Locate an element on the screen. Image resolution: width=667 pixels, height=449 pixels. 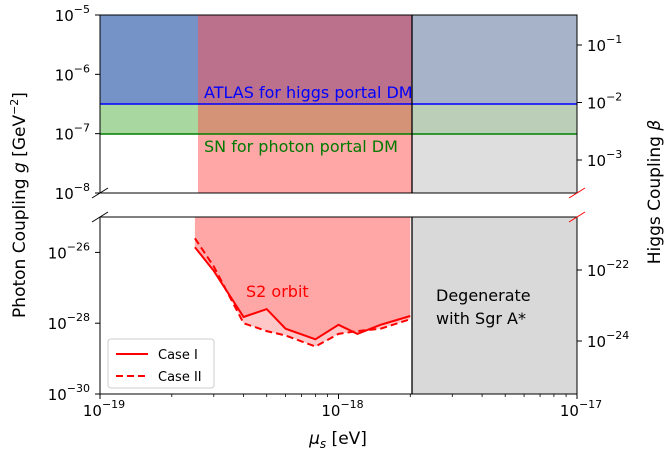
right-upper-tick-label-1: 10⁻² is located at coordinates (604, 102).